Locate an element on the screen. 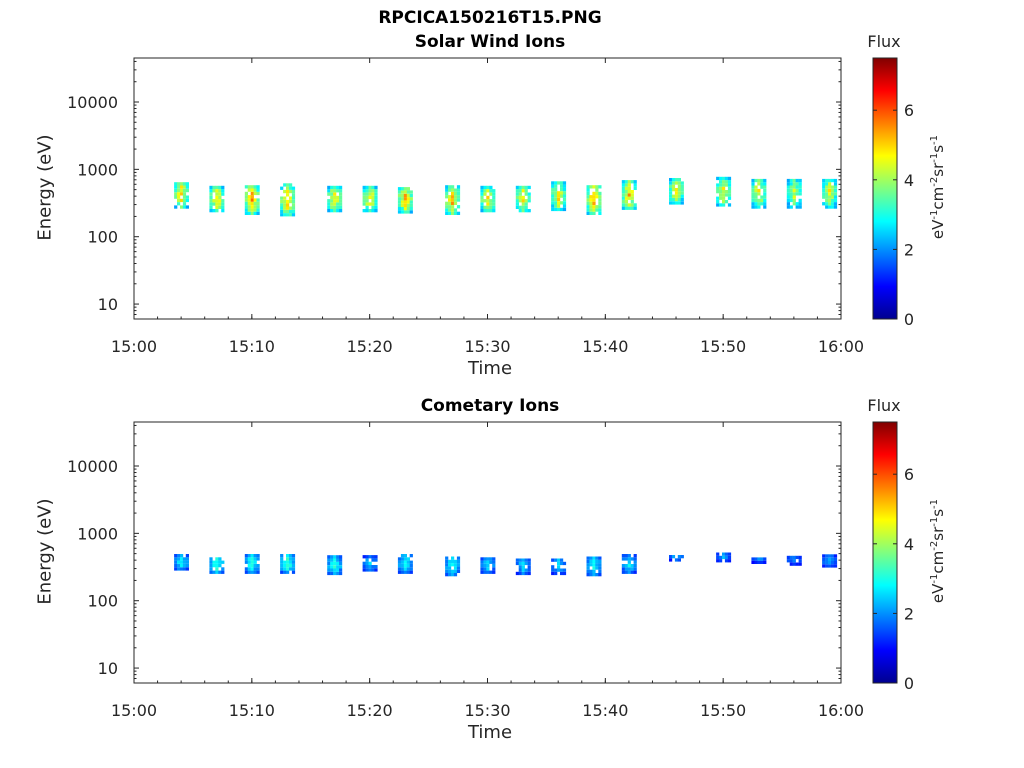 Image resolution: width=1024 pixels, height=768 pixels. figure-title: RPCICA150216T15.PNG is located at coordinates (490, 18).